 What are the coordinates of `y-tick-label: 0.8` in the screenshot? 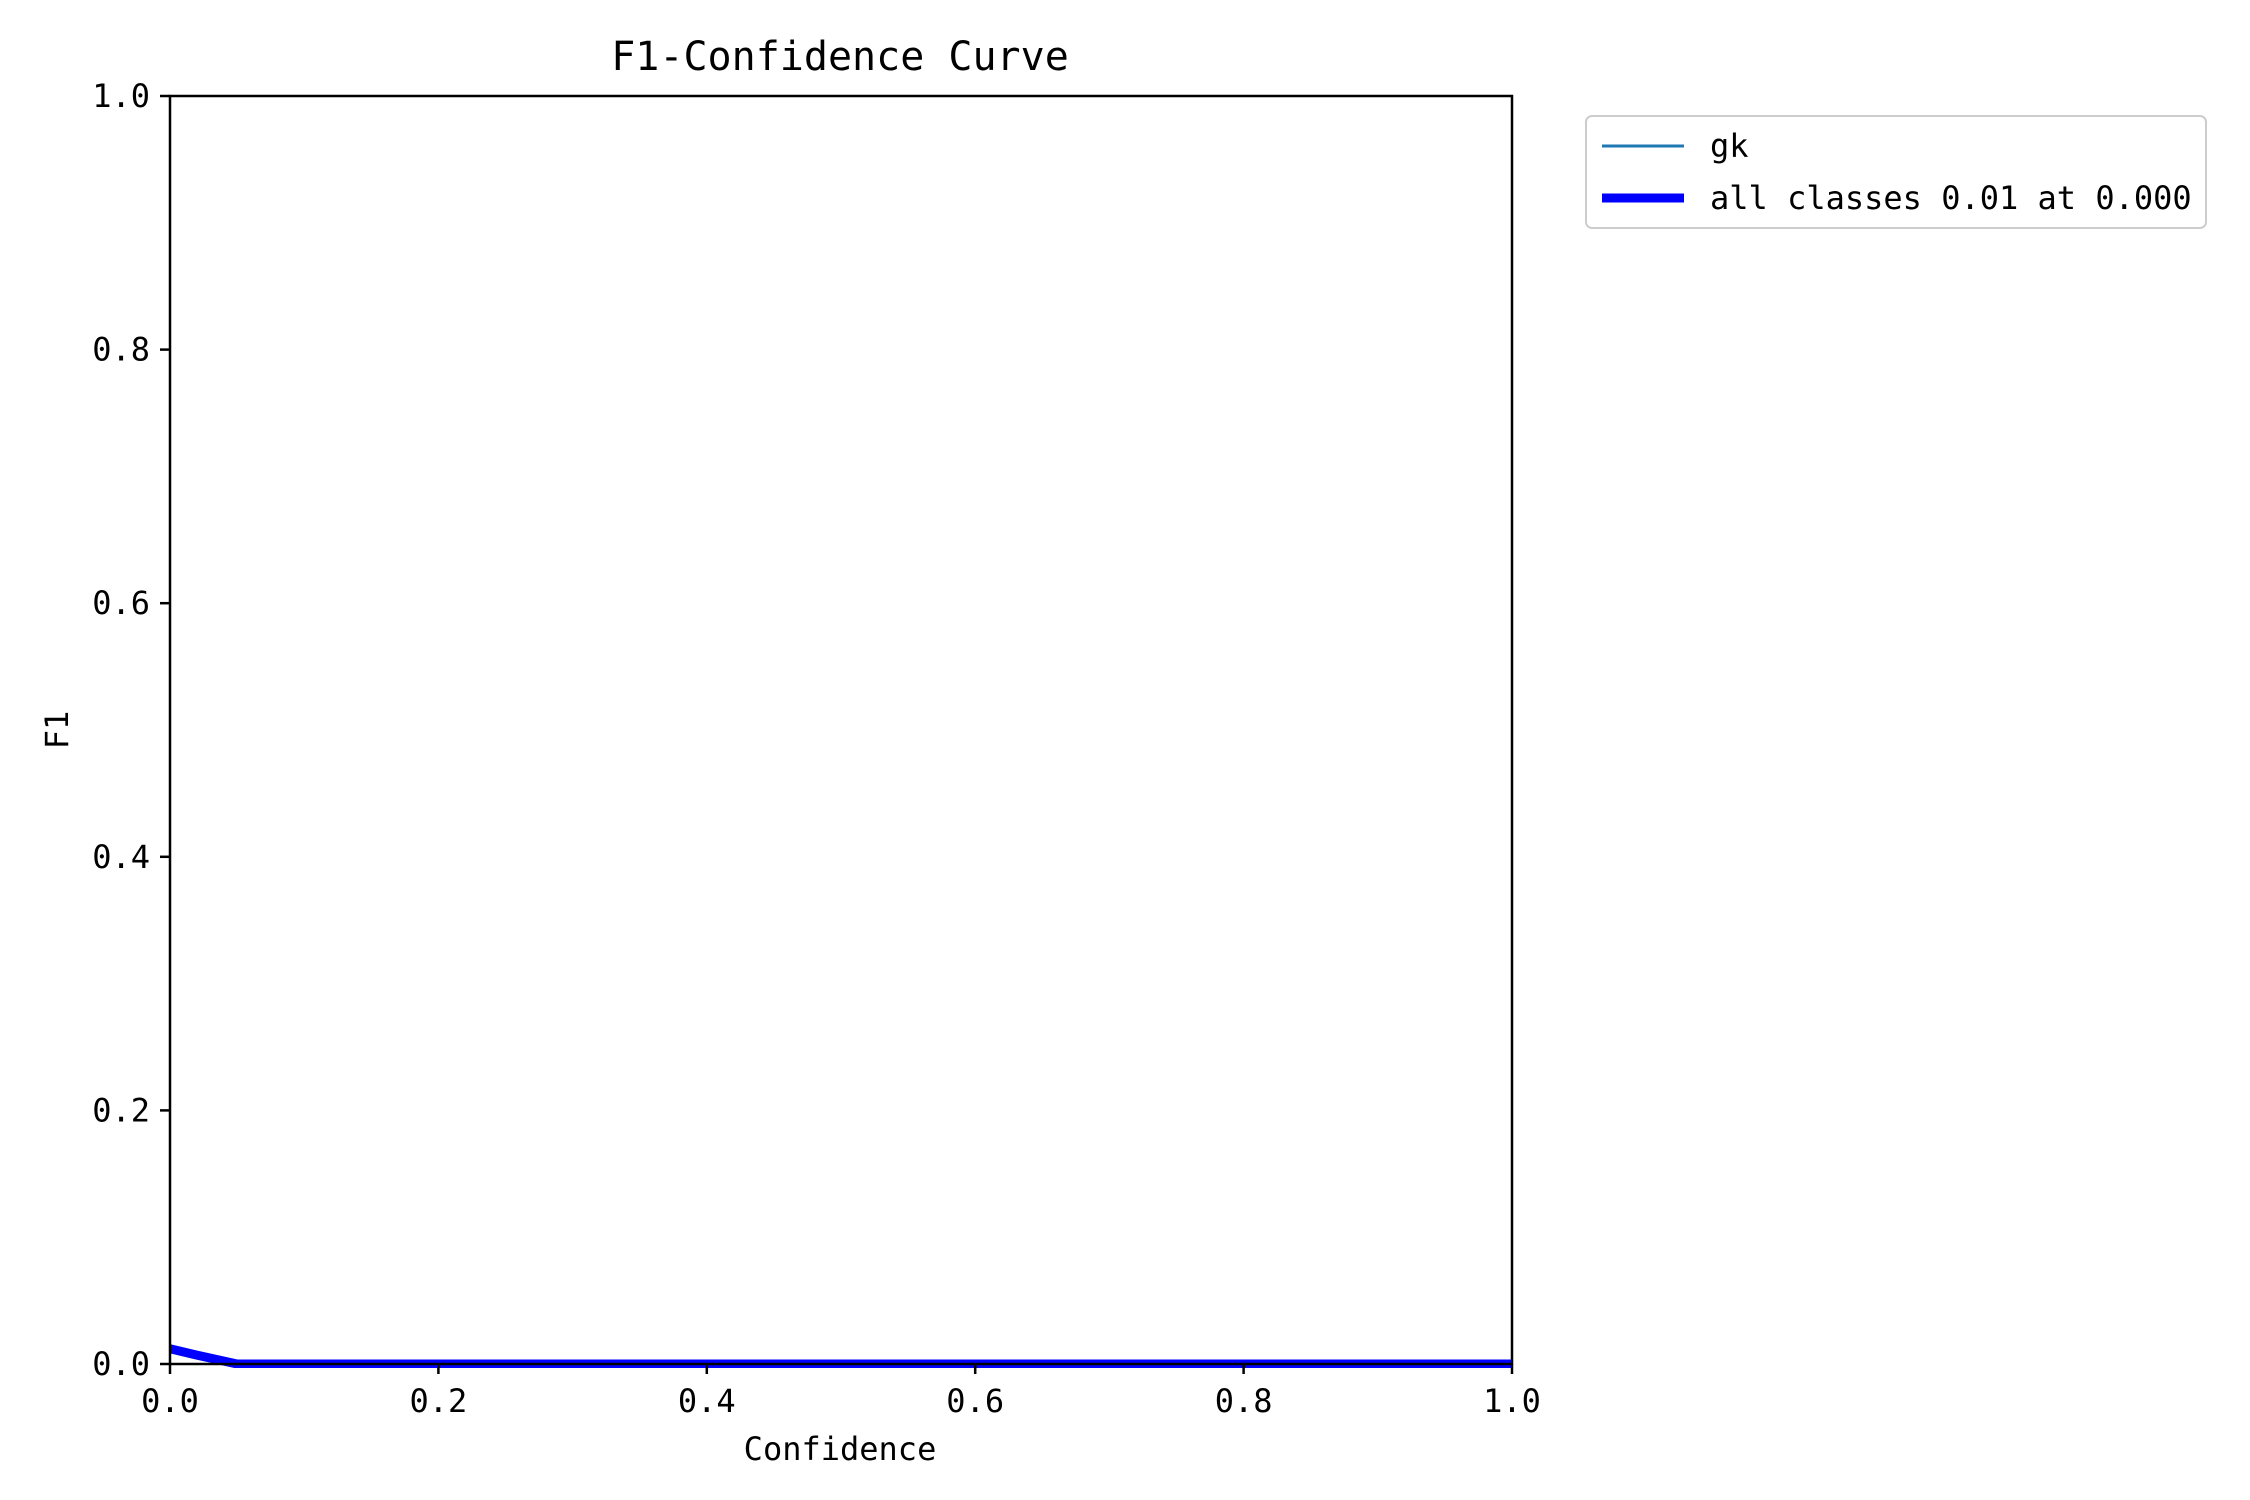 It's located at (121, 350).